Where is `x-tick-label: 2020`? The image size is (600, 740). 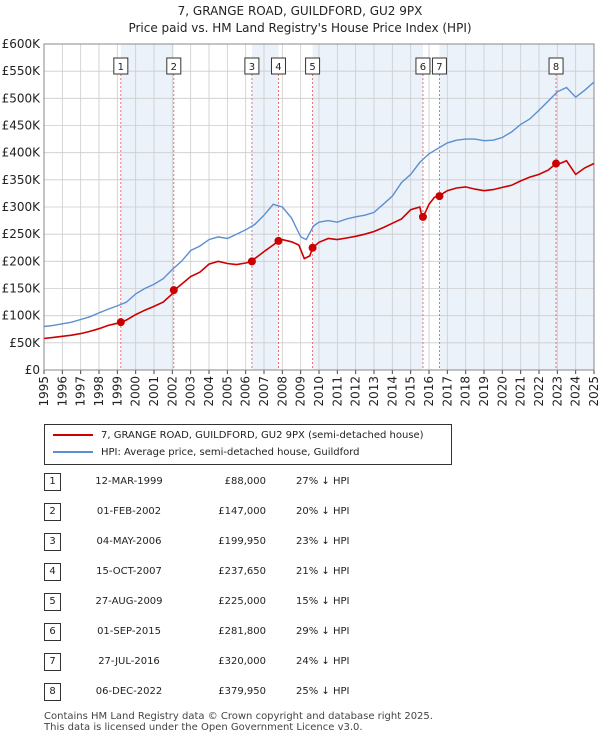
x-tick-label: 2020 is located at coordinates (502, 391).